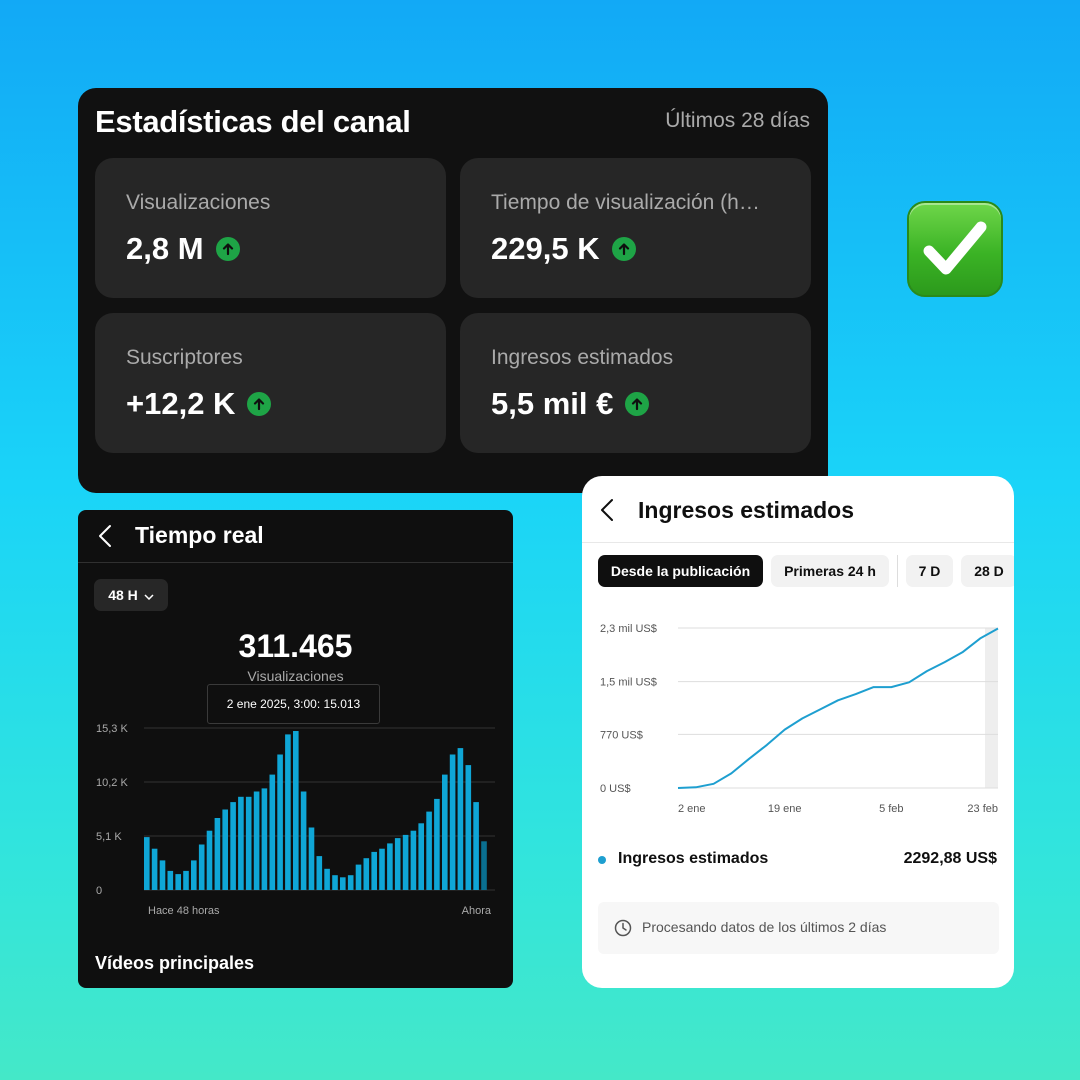 The image size is (1080, 1080). What do you see at coordinates (270, 228) in the screenshot?
I see `stat-tile-views: Visualizaciones 2,8 M` at bounding box center [270, 228].